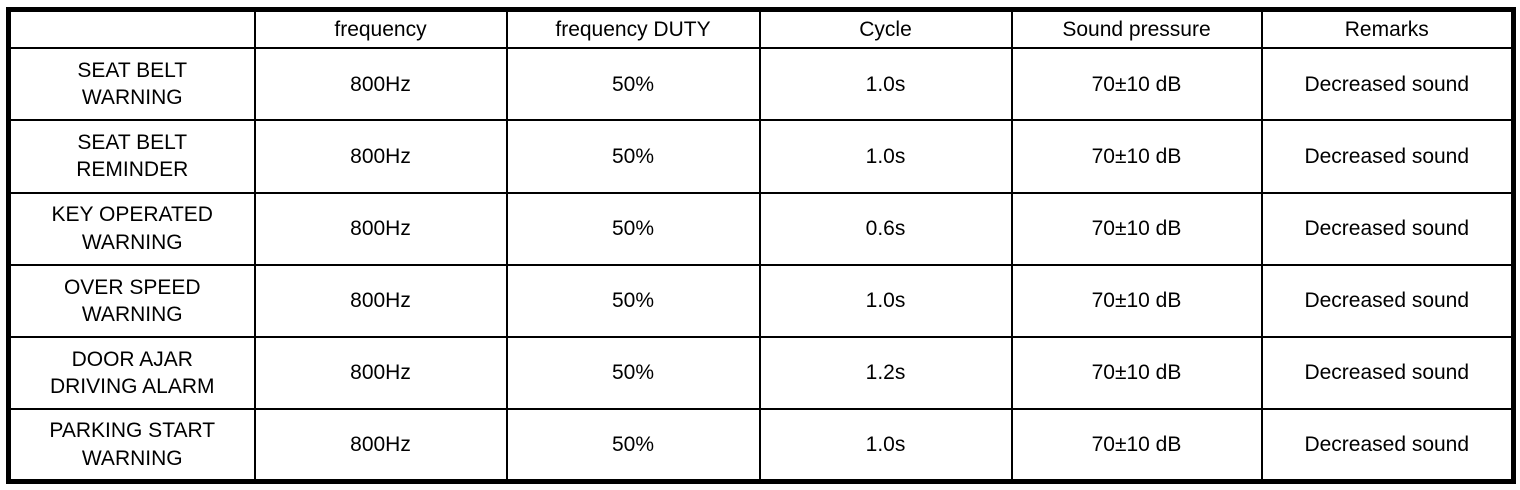 The width and height of the screenshot is (1520, 490). What do you see at coordinates (132, 359) in the screenshot?
I see `row-label-line: DOOR AJAR` at bounding box center [132, 359].